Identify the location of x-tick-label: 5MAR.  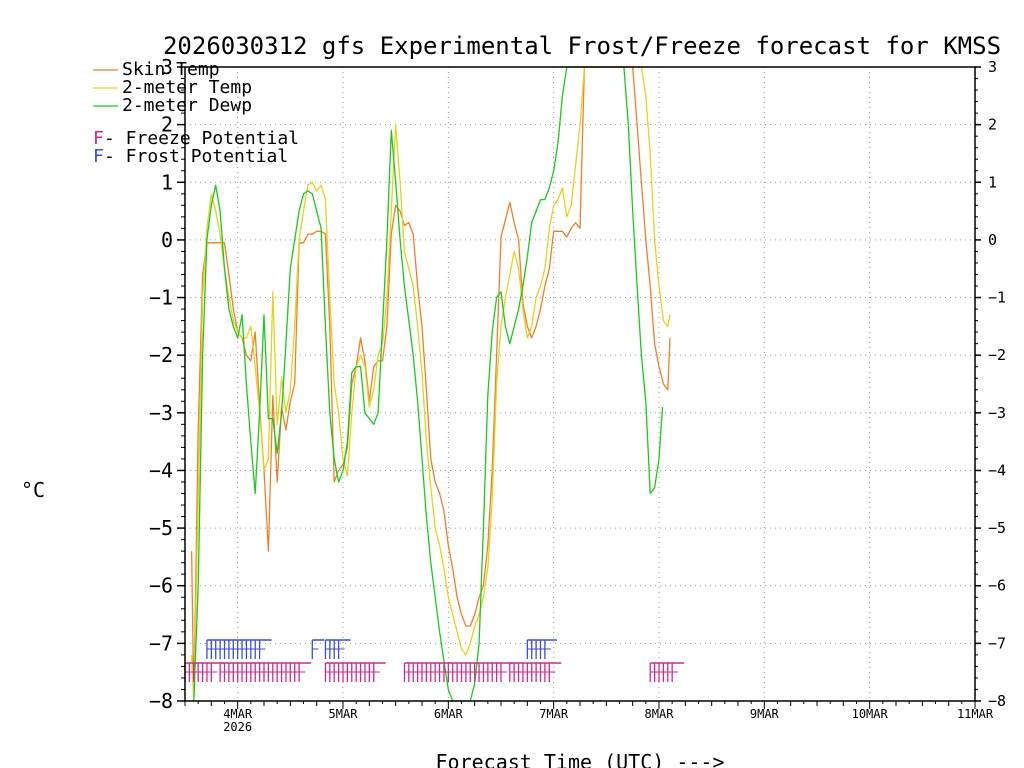
(344, 714).